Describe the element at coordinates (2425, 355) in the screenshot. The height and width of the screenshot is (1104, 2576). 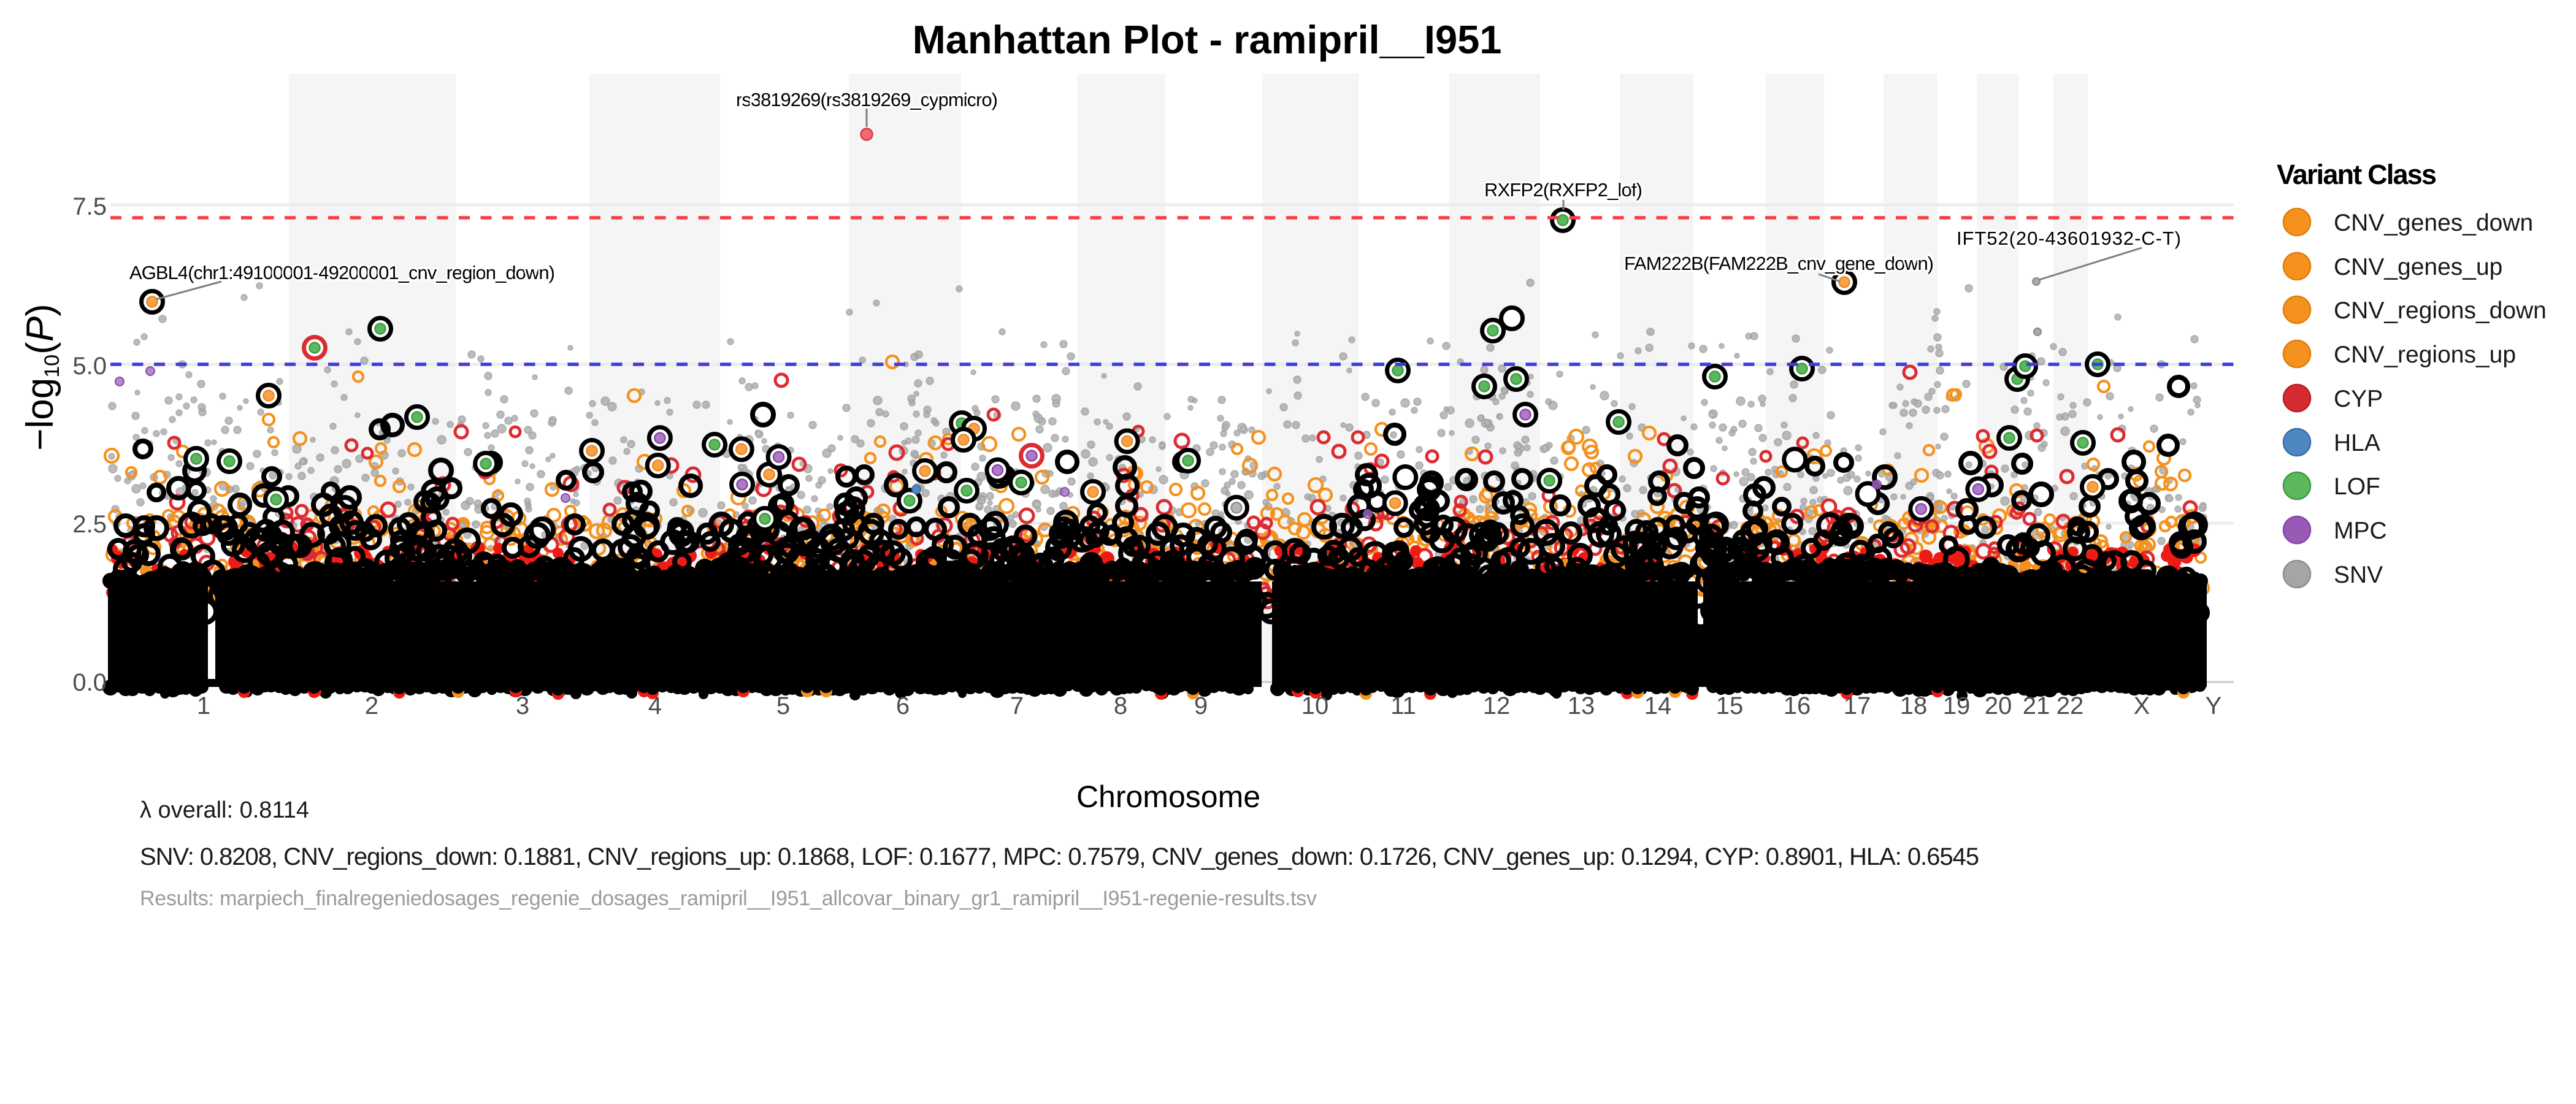
I see `svg-text: CNV_regions_up` at that location.